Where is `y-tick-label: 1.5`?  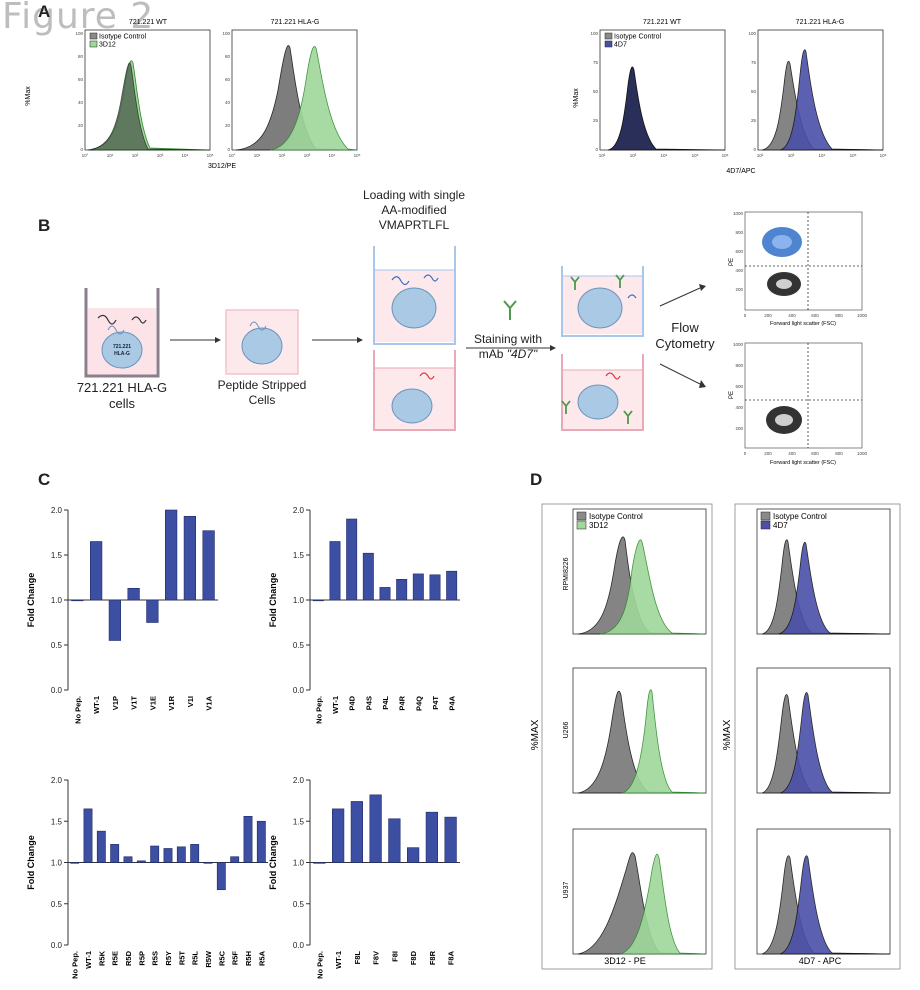 y-tick-label: 1.5 is located at coordinates (299, 821).